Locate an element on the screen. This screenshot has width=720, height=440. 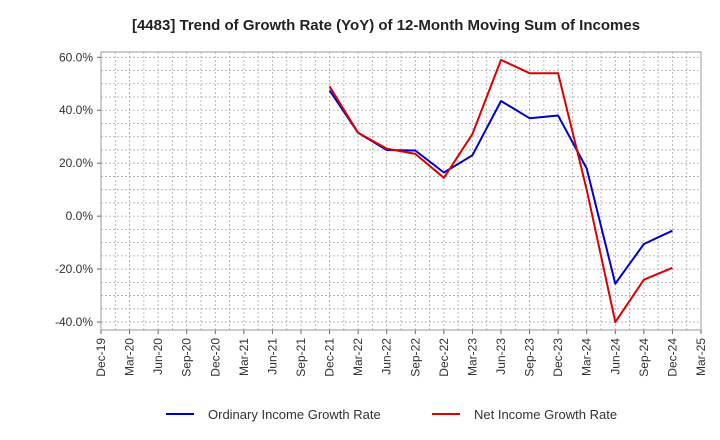
legend-label: Ordinary Income Growth Rate is located at coordinates (294, 414).